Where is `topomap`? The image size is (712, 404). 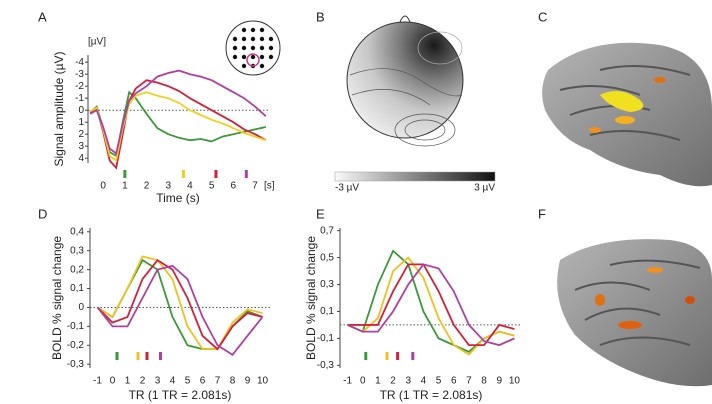 topomap is located at coordinates (405, 81).